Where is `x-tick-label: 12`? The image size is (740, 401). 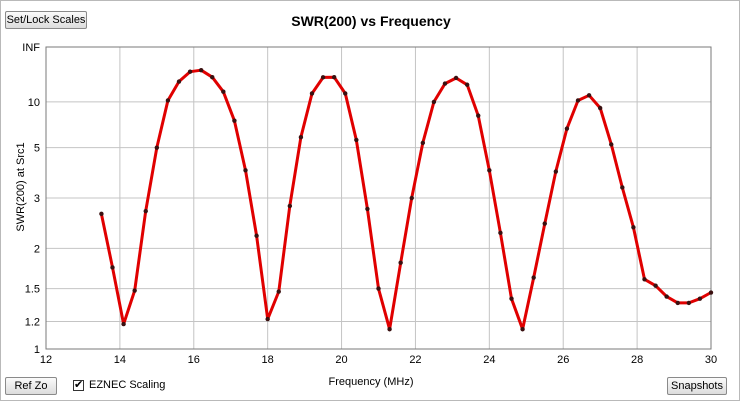 x-tick-label: 12 is located at coordinates (46, 360).